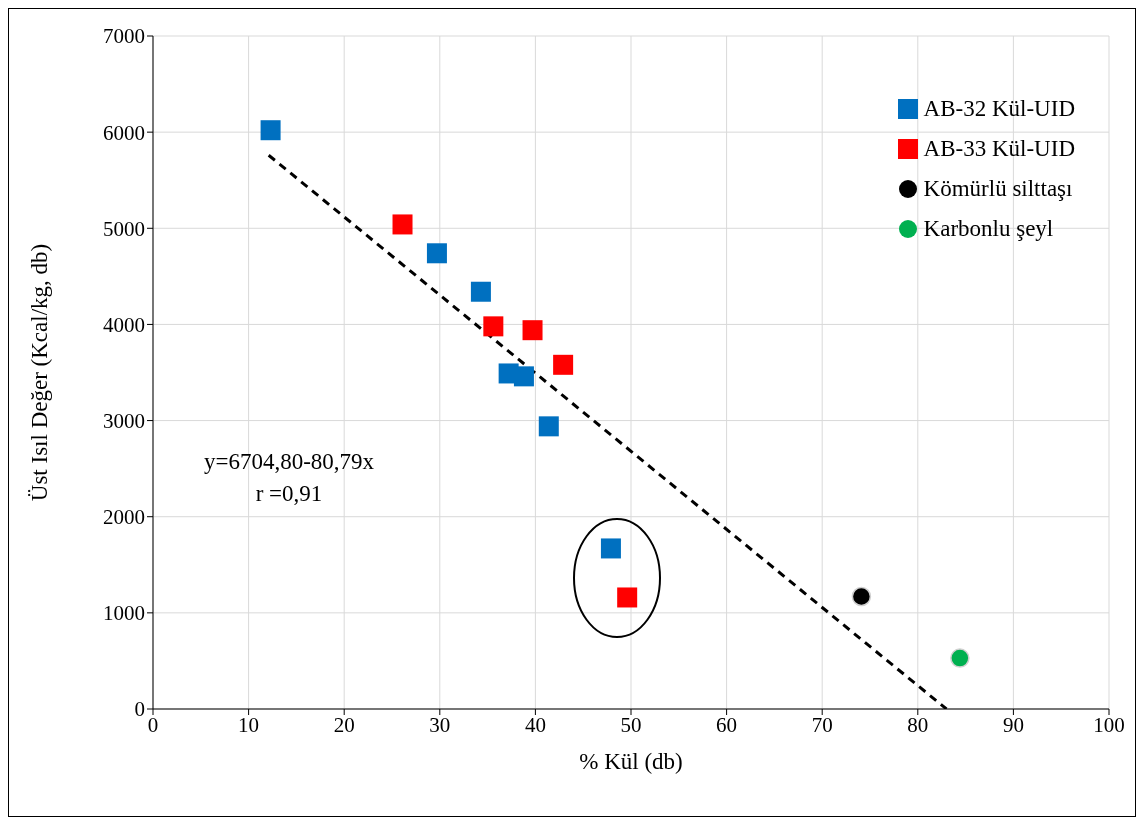 This screenshot has width=1144, height=825. I want to click on annotation: r =0,91, so click(289, 494).